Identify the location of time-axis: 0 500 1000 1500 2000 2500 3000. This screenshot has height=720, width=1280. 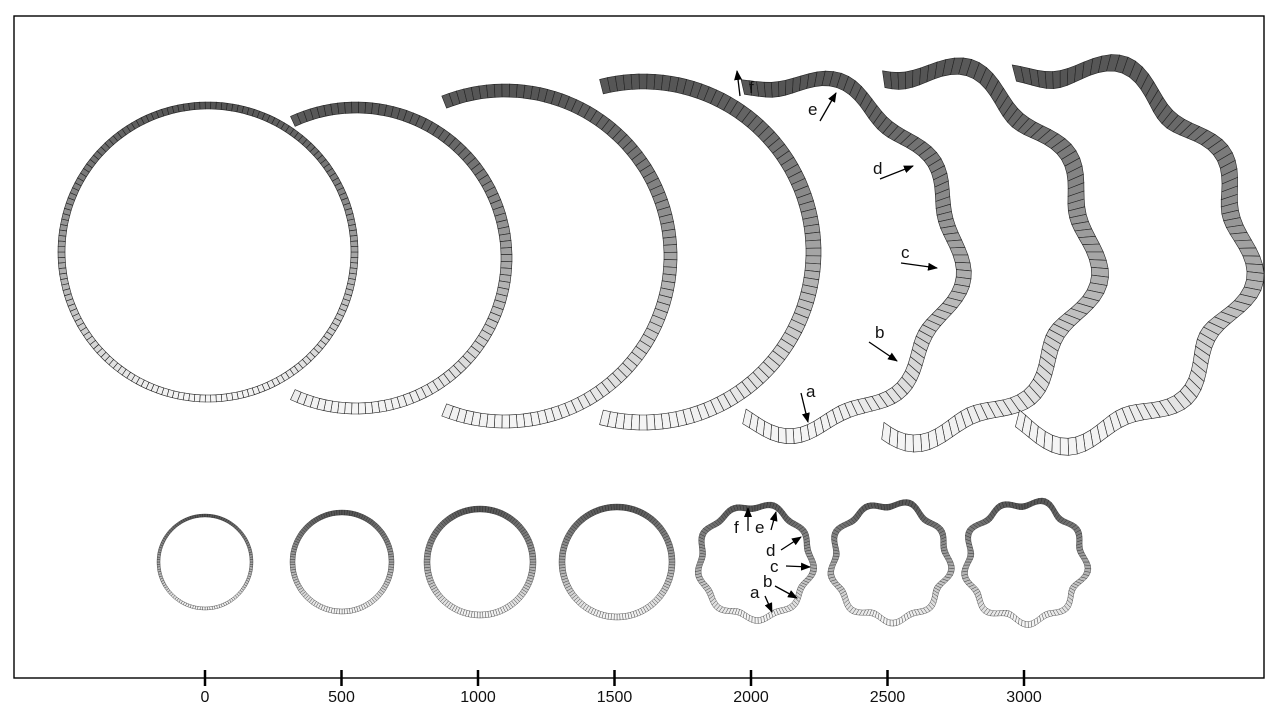
(621, 688).